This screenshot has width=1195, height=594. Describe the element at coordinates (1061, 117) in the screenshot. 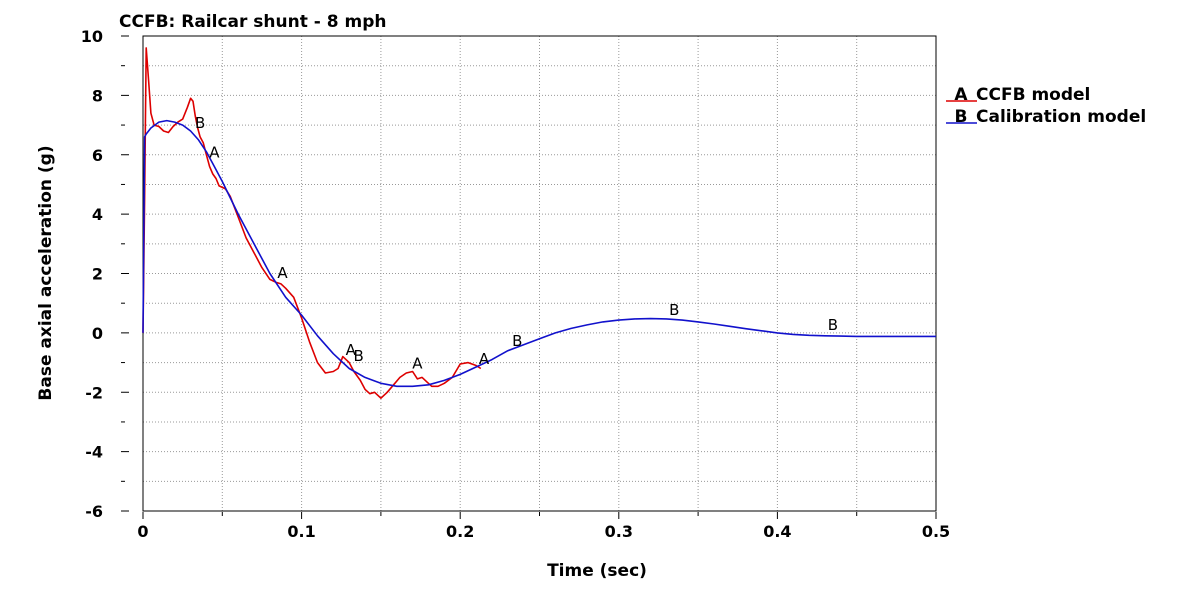

I see `legend-label: Calibration model` at that location.